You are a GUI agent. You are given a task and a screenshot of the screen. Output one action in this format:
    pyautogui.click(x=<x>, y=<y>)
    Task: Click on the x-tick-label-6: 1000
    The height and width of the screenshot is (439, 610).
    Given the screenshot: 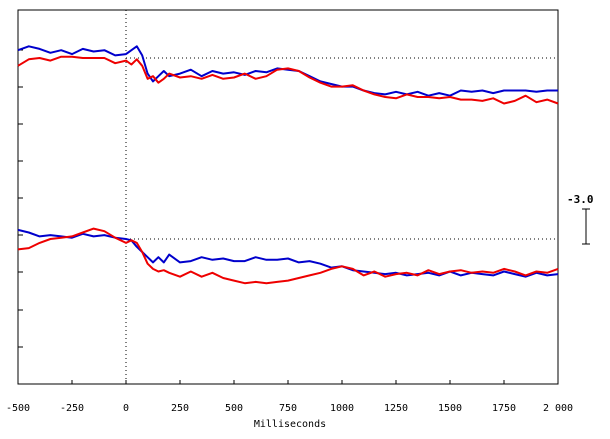 What is the action you would take?
    pyautogui.click(x=342, y=408)
    